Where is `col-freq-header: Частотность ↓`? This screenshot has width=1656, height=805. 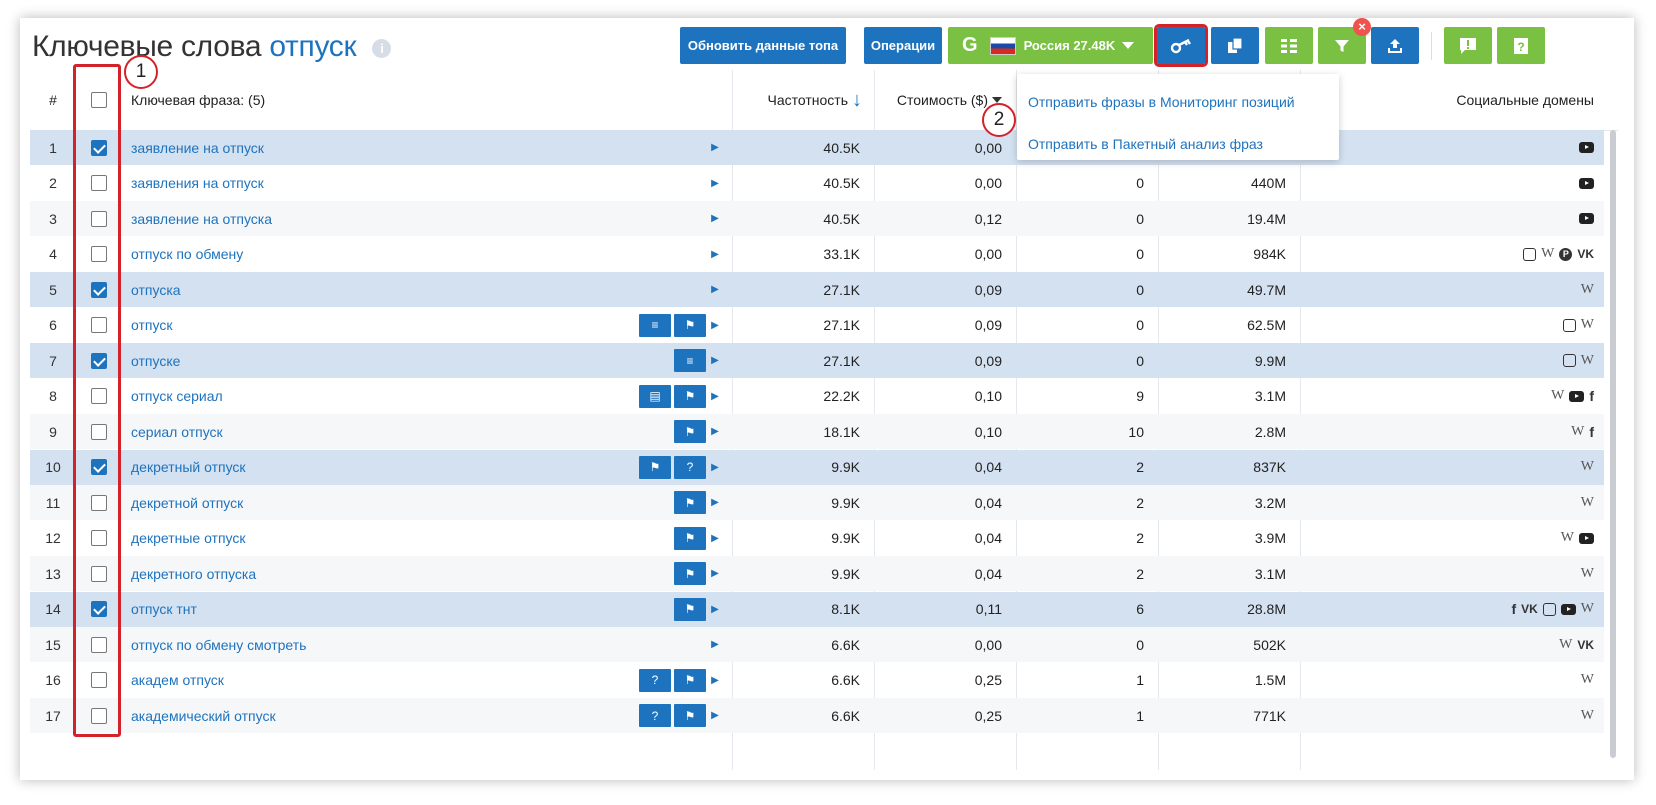
col-freq-header: Частотность ↓ is located at coordinates (802, 100).